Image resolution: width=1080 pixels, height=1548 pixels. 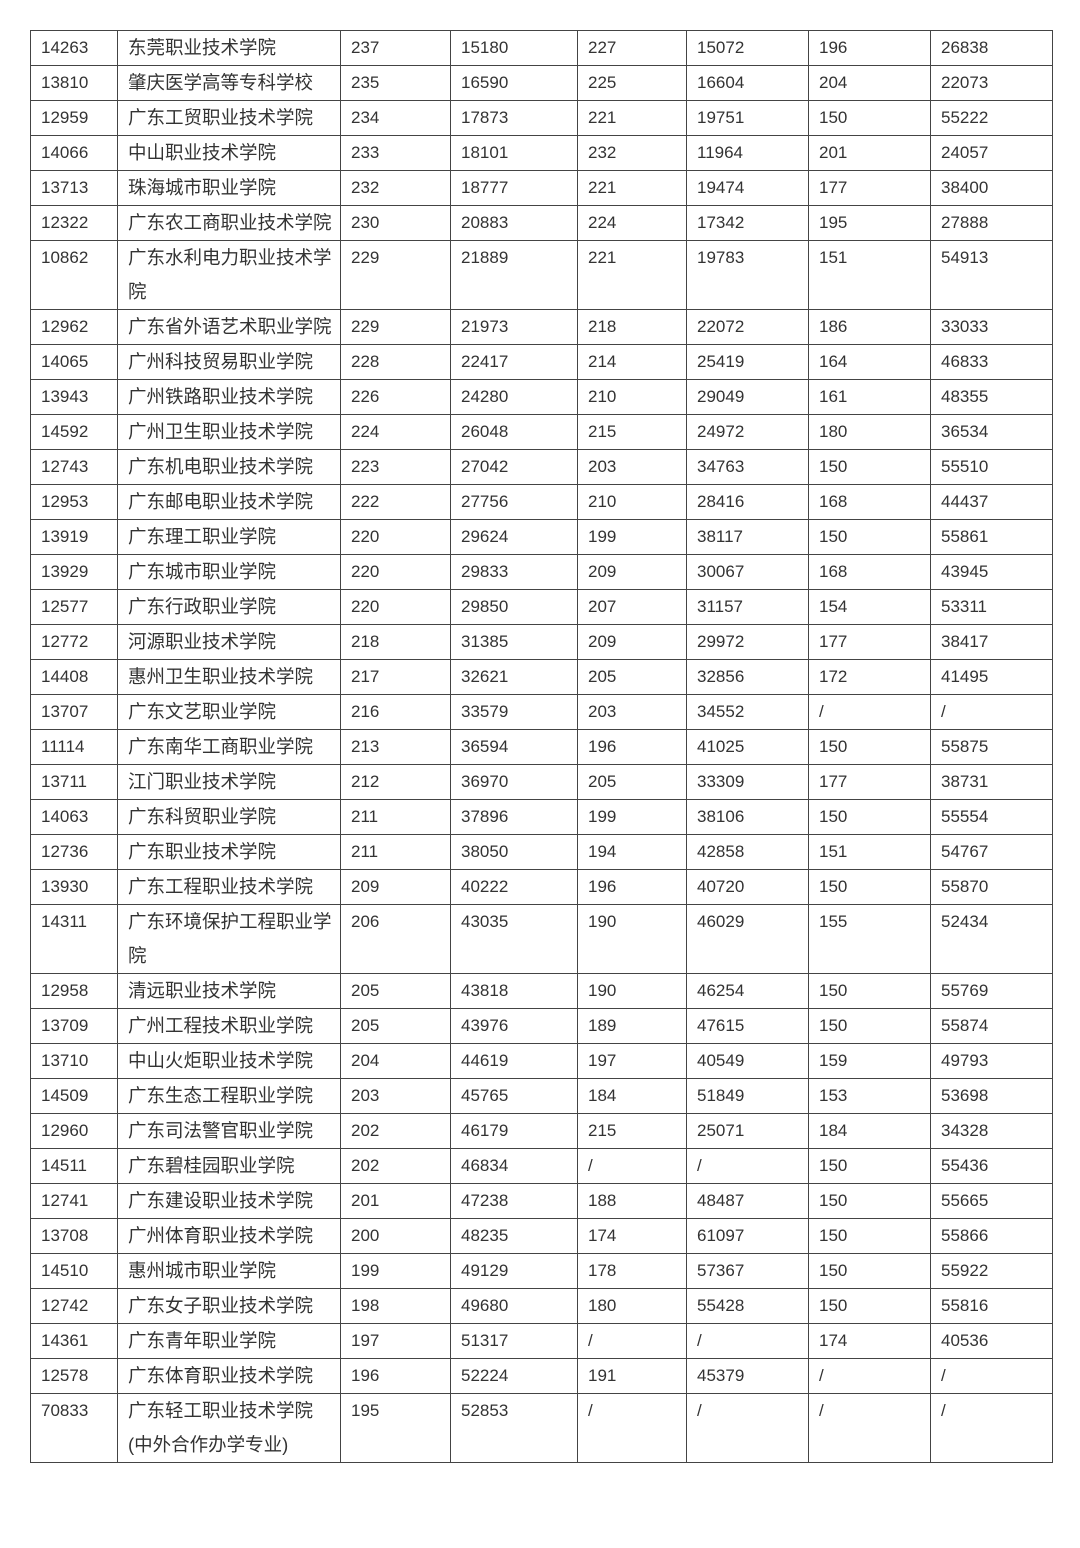 What do you see at coordinates (747, 1376) in the screenshot?
I see `rank-b-cell: 45379` at bounding box center [747, 1376].